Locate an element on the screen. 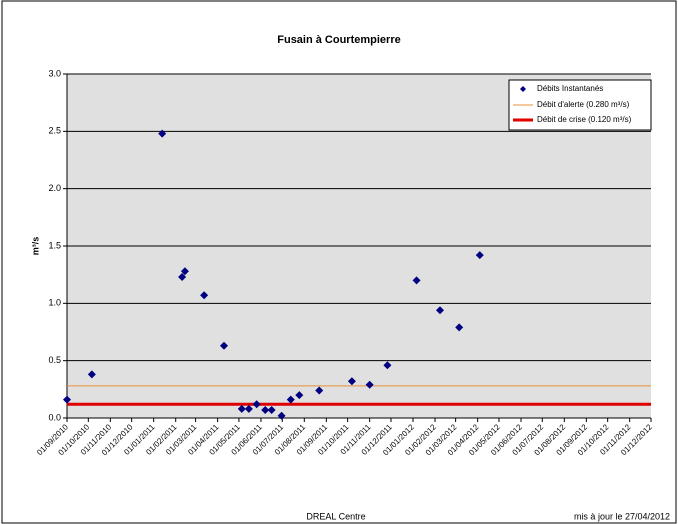  footer-left: DREAL Centre is located at coordinates (335, 516).